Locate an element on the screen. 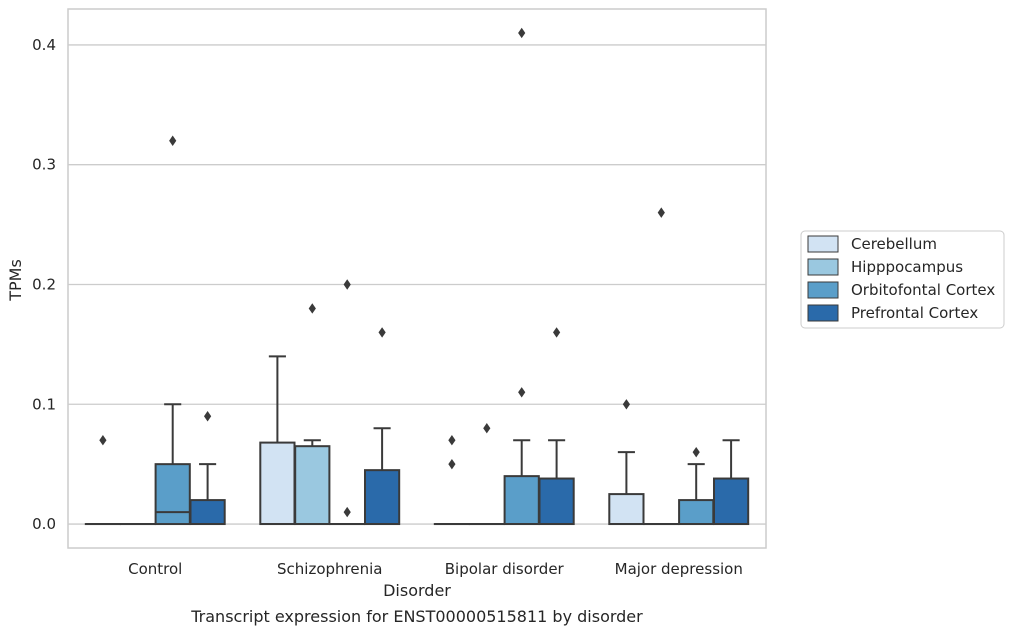 Image resolution: width=1014 pixels, height=634 pixels. legend-label: Hipppocampus is located at coordinates (907, 267).